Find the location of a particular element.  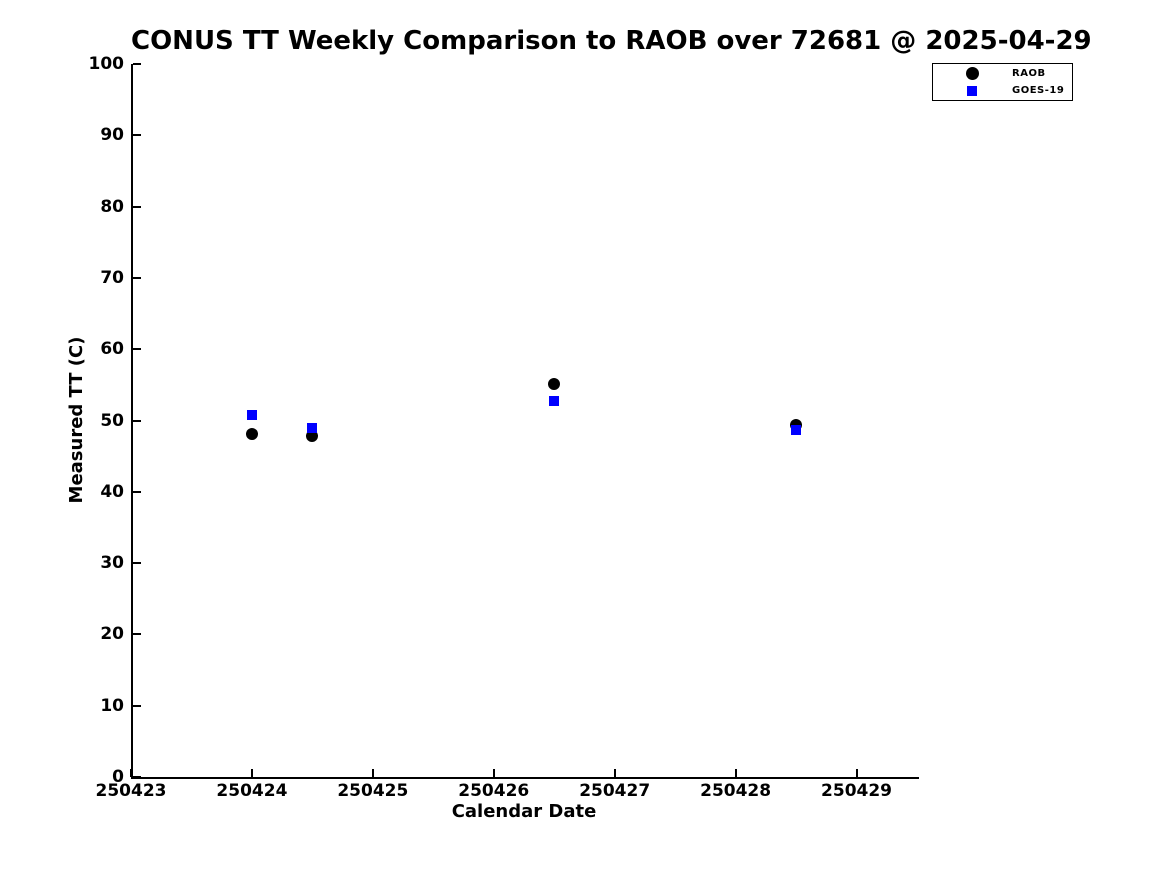

y-tick-label: 50 is located at coordinates (112, 420).